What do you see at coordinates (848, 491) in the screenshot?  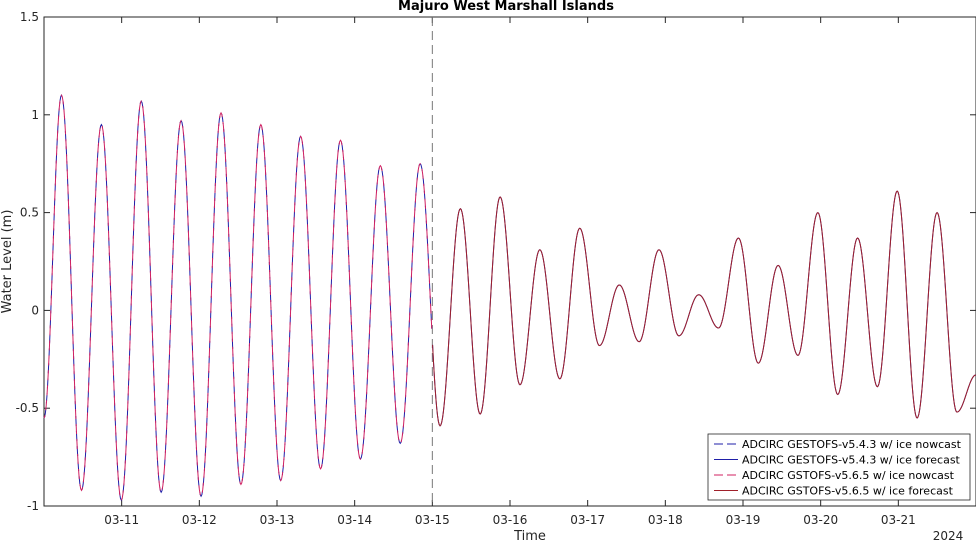 I see `legend-entry: ADCIRC GSTOFS-v5.6.5 w/ ice forecast` at bounding box center [848, 491].